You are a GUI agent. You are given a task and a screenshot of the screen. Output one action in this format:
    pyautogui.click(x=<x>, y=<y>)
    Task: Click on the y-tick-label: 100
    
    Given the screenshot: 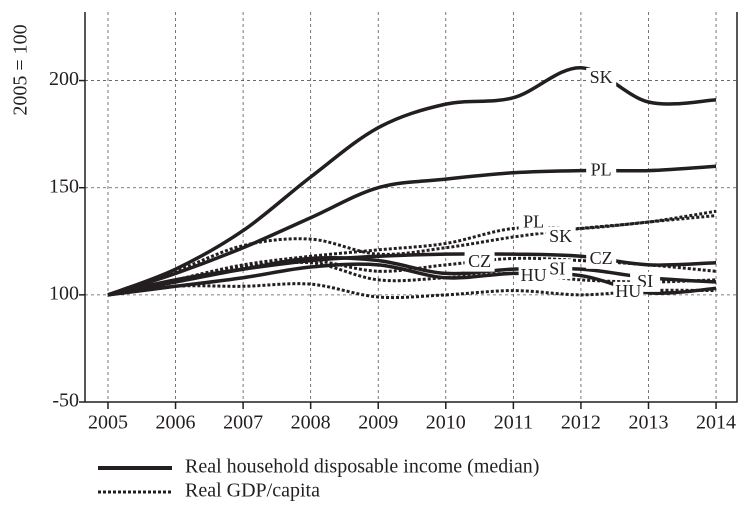 What is the action you would take?
    pyautogui.click(x=64, y=293)
    